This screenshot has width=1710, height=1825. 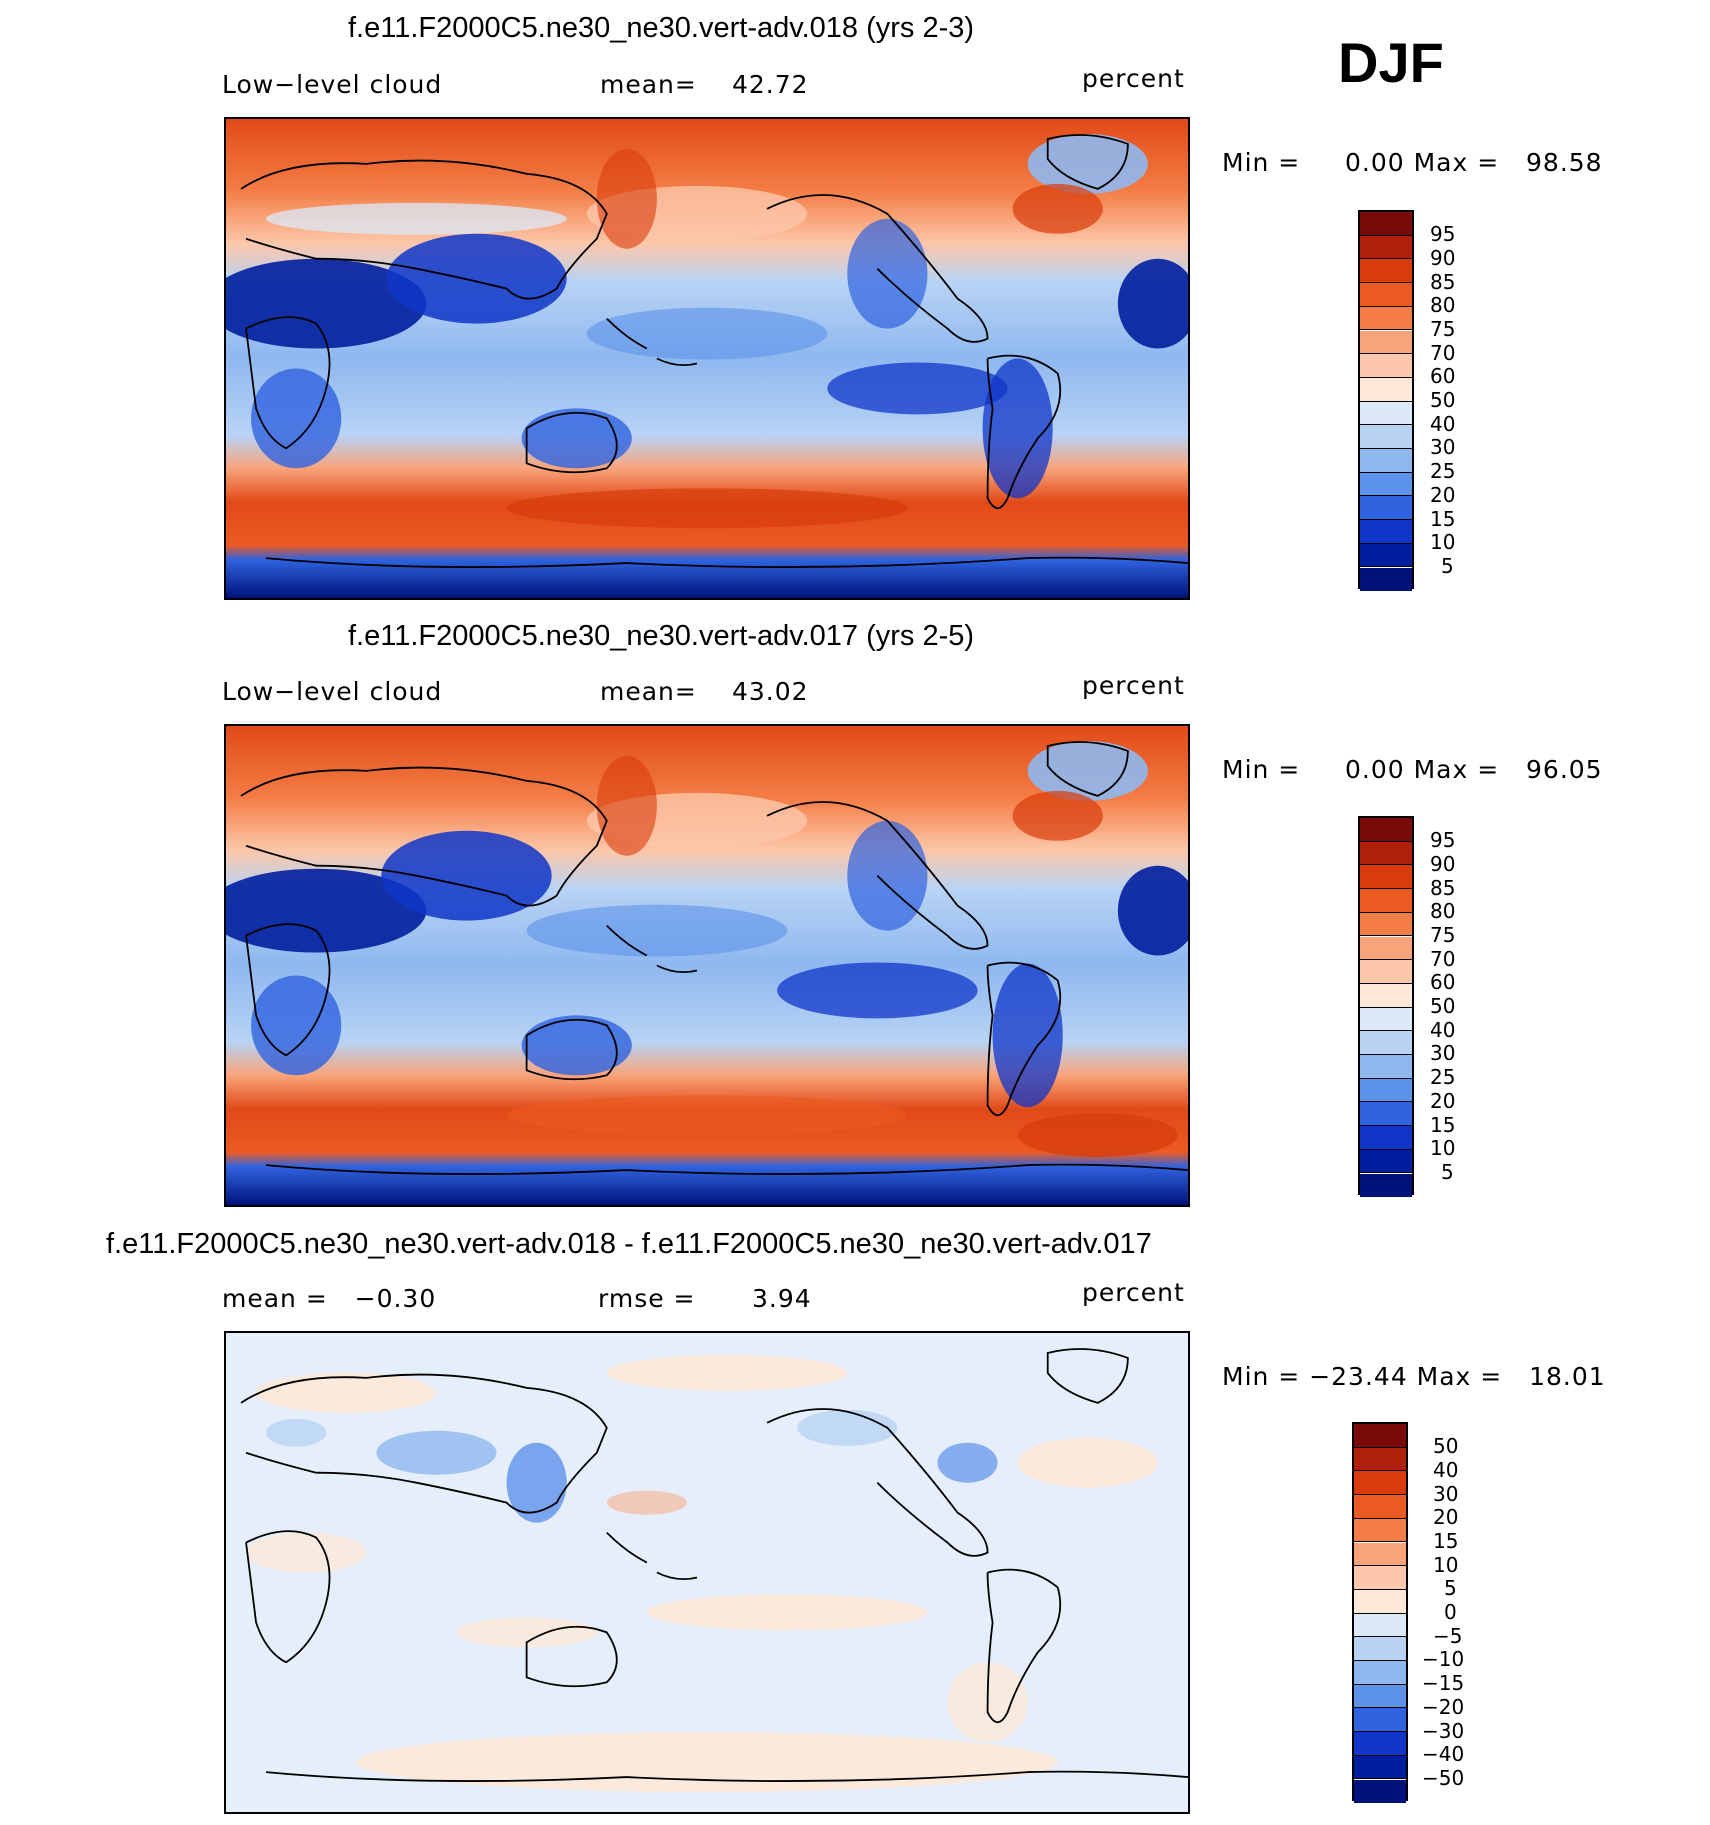 I want to click on panel-1-units: percent, so click(x=1133, y=78).